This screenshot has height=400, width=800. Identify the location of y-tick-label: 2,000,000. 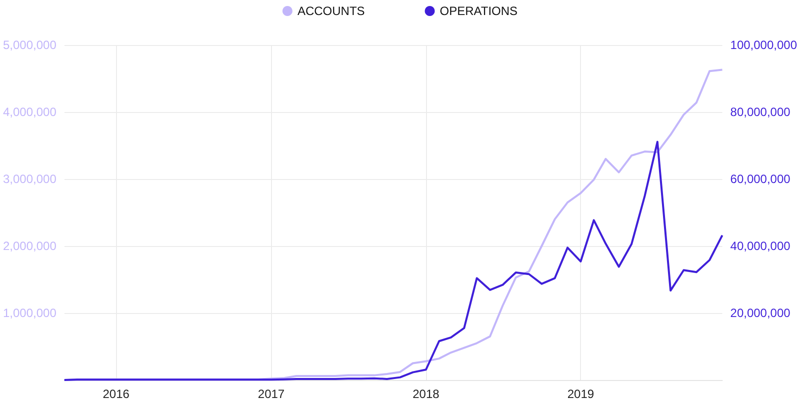
(29, 246).